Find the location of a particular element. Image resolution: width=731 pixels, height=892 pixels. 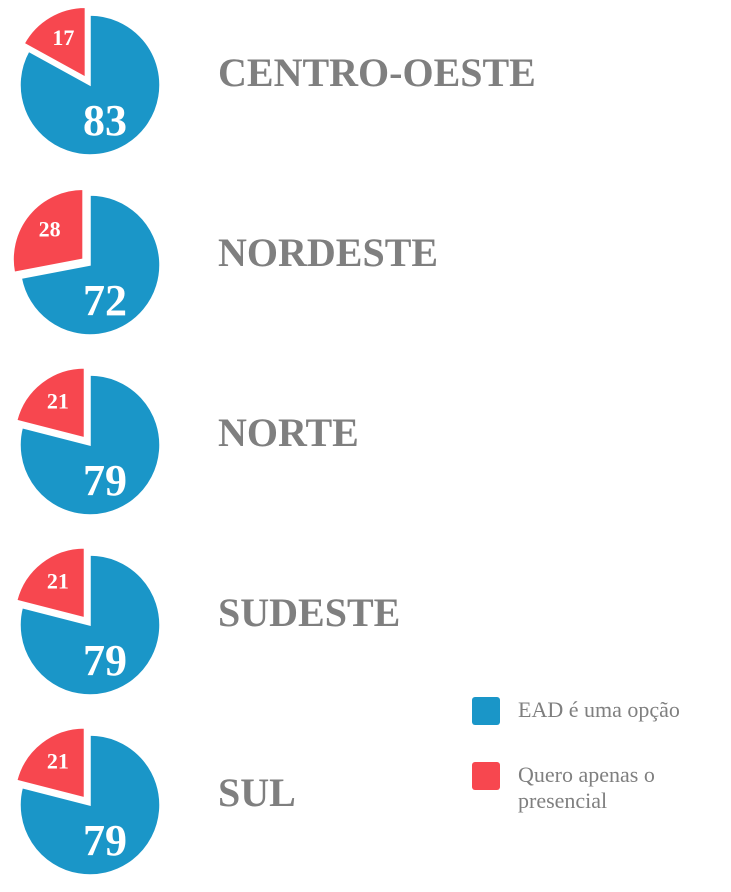

legend-item: Quero apenas o presencial is located at coordinates (570, 788).